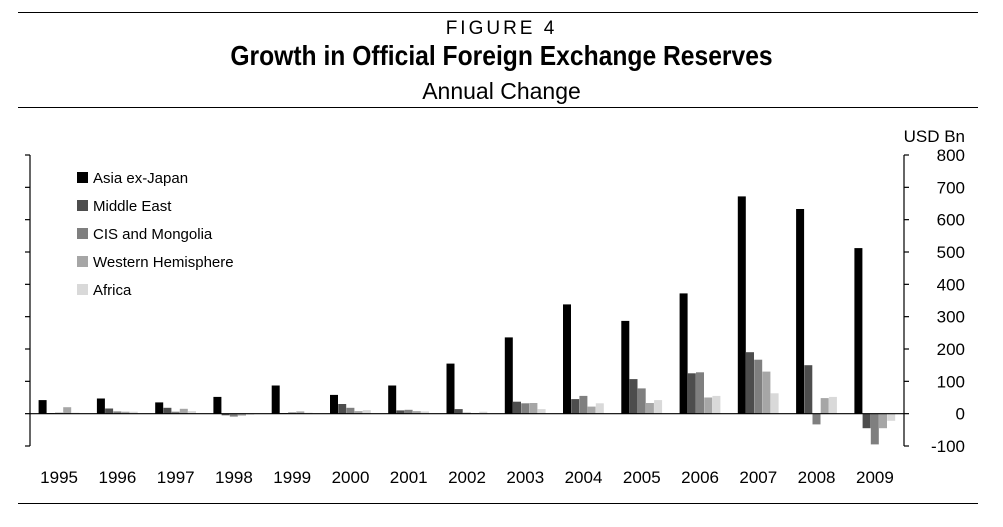 The image size is (1003, 527). I want to click on x-tick-label: 2004, so click(584, 477).